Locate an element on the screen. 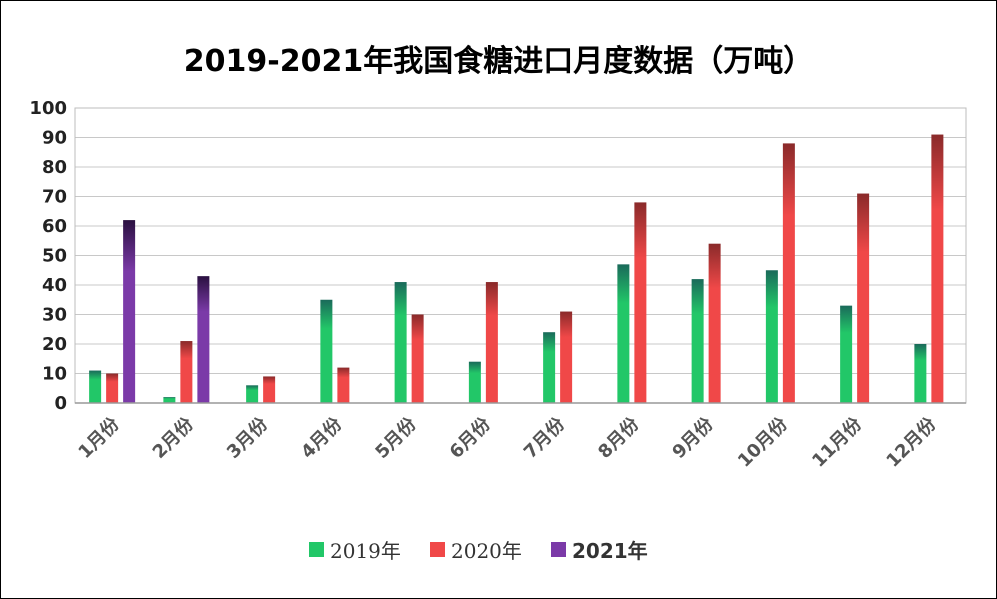 The height and width of the screenshot is (599, 997). x-tick-label: 6月份 is located at coordinates (470, 437).